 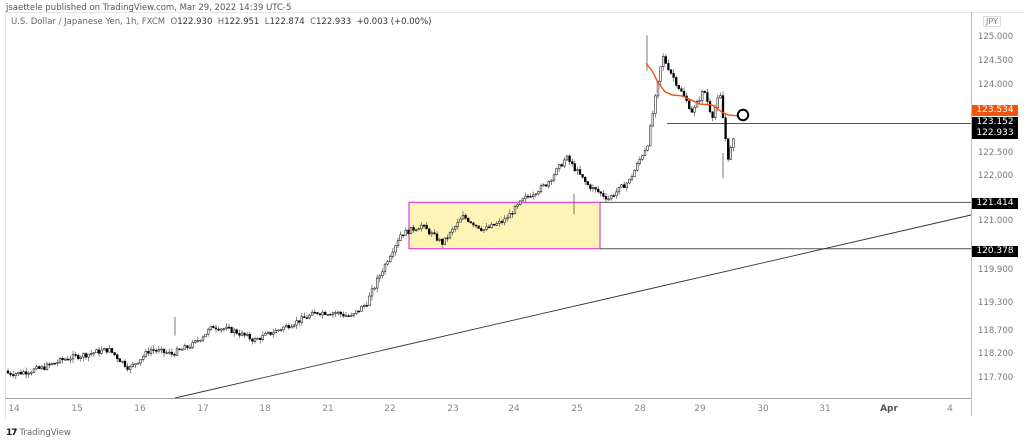 What do you see at coordinates (743, 115) in the screenshot?
I see `circle-marker` at bounding box center [743, 115].